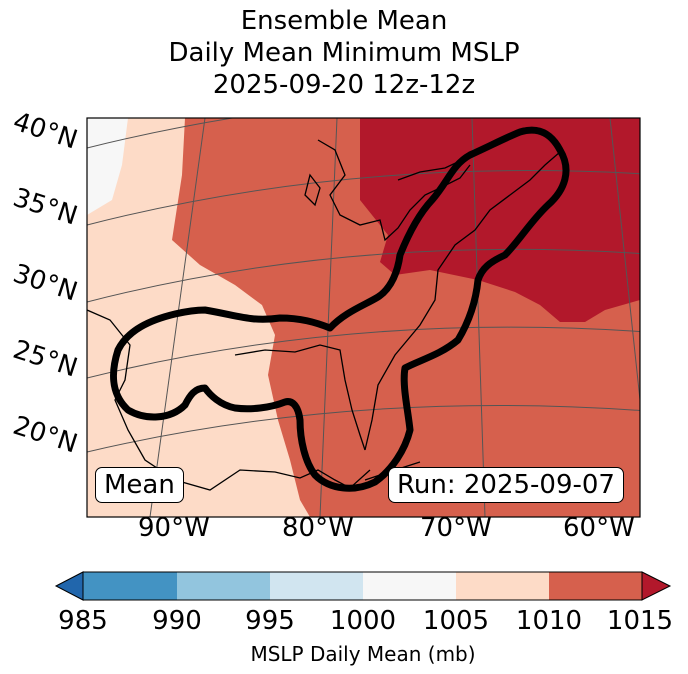 This screenshot has width=688, height=674. Describe the element at coordinates (344, 85) in the screenshot. I see `title-line-3: 2025-09-20 12z-12z` at that location.